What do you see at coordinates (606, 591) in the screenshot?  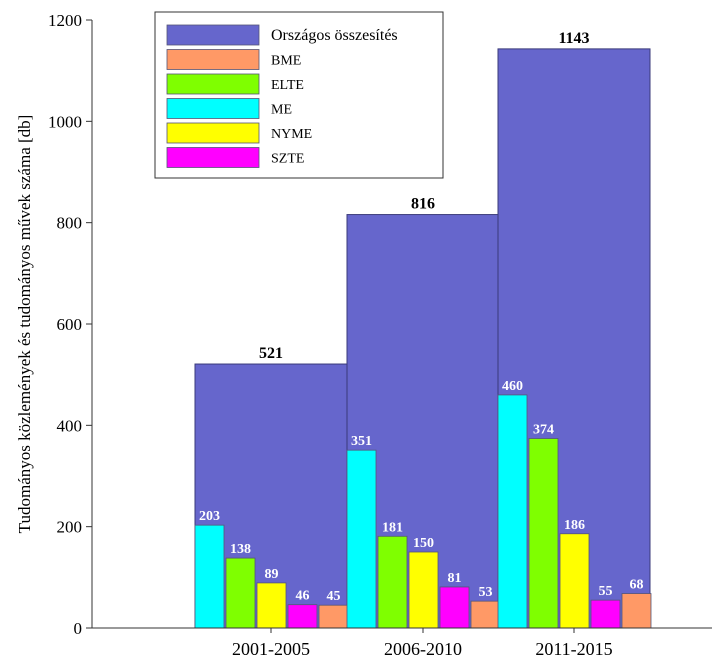 I see `bar-label-SZTE-2011-2015: 55` at bounding box center [606, 591].